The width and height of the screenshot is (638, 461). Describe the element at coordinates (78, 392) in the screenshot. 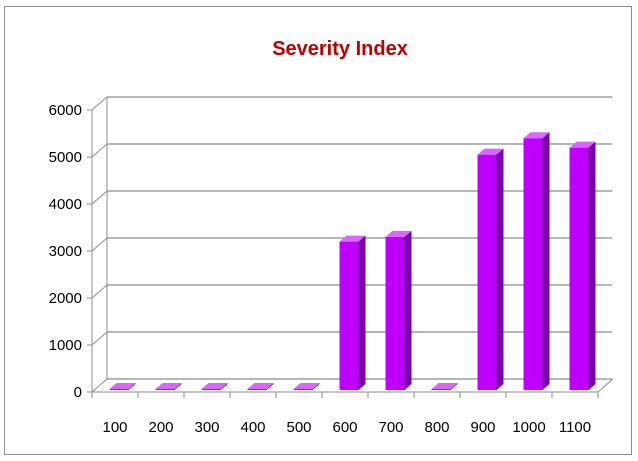

I see `y-tick-label: 0` at that location.